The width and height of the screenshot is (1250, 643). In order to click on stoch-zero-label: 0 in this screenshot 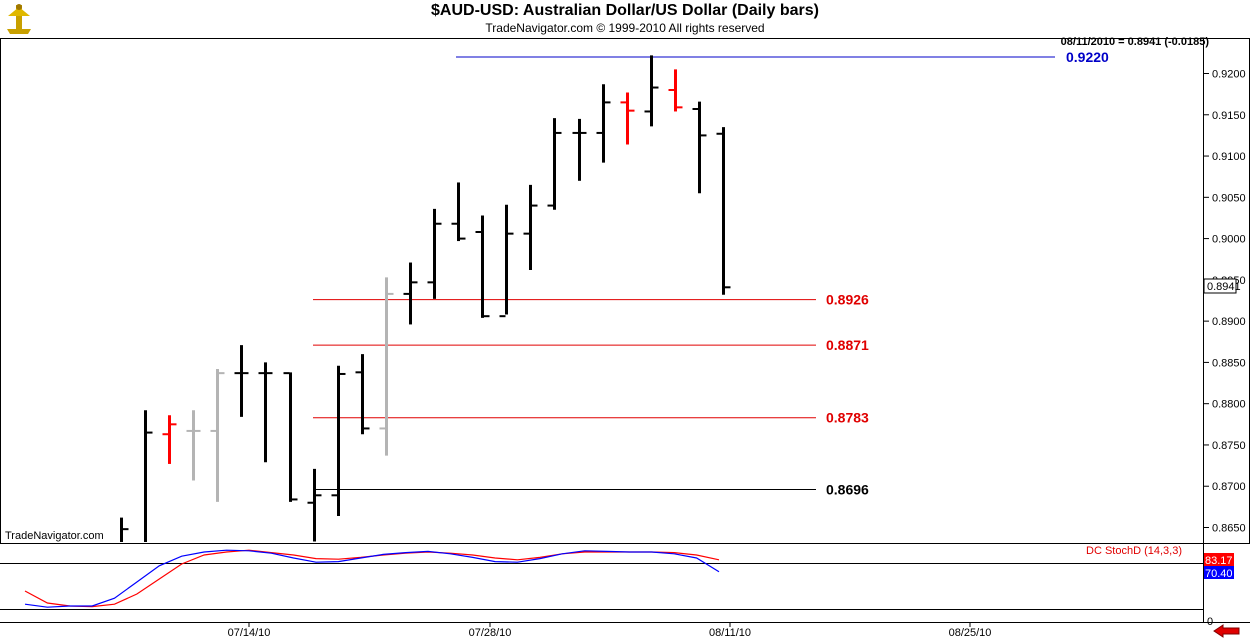, I will do `click(1210, 622)`.